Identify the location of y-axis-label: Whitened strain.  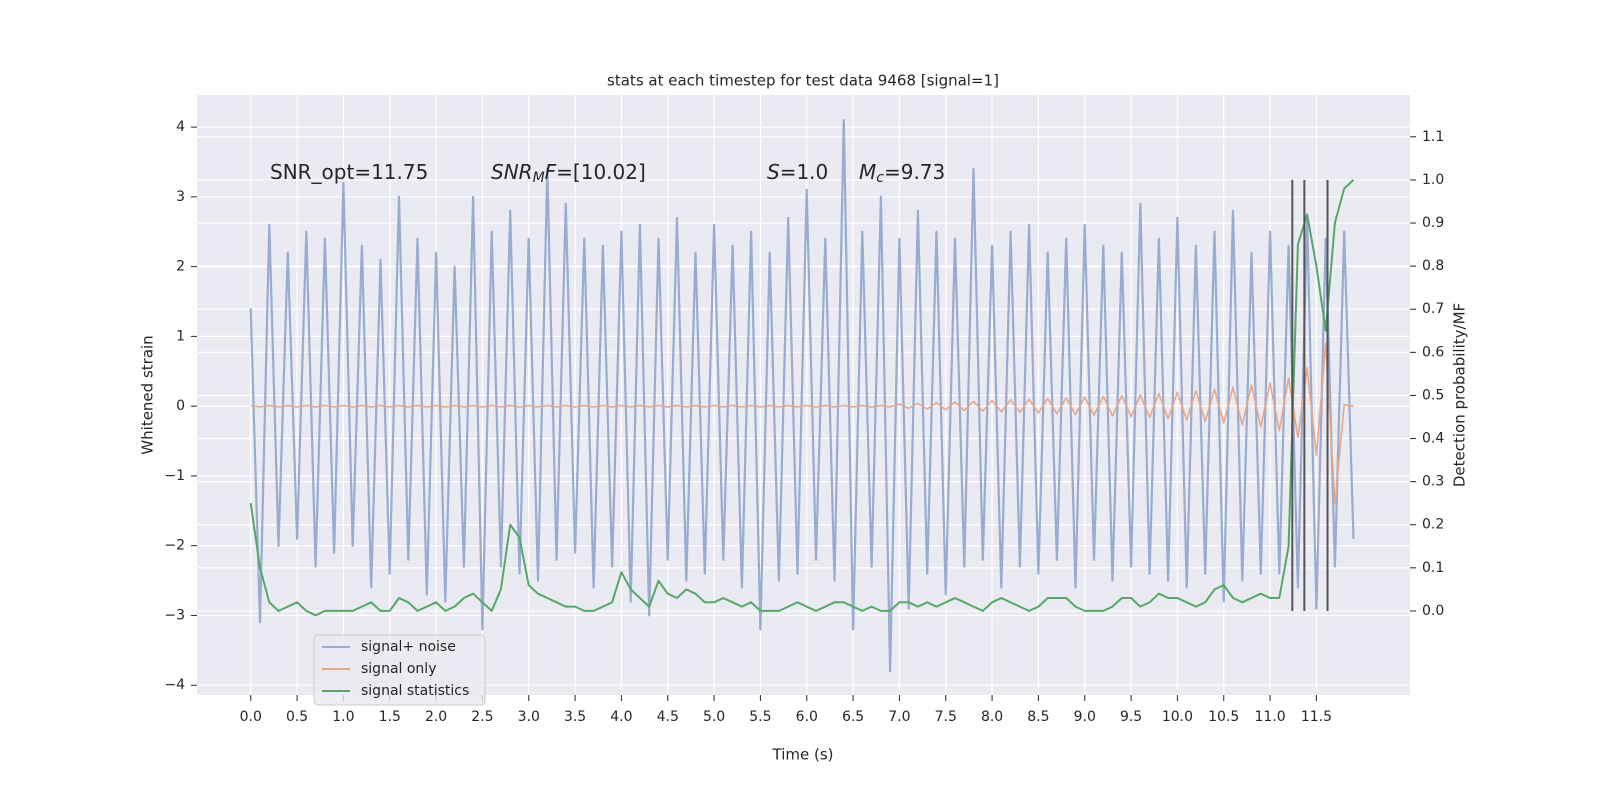
(148, 394).